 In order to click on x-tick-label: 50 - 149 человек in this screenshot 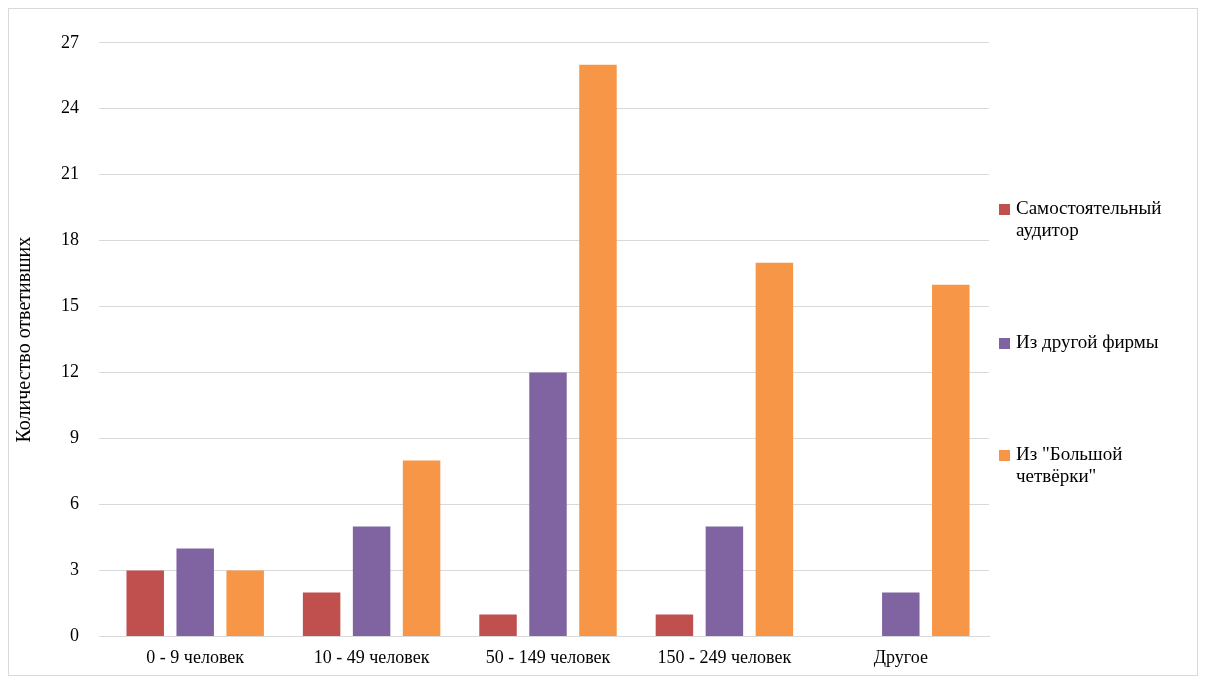, I will do `click(548, 656)`.